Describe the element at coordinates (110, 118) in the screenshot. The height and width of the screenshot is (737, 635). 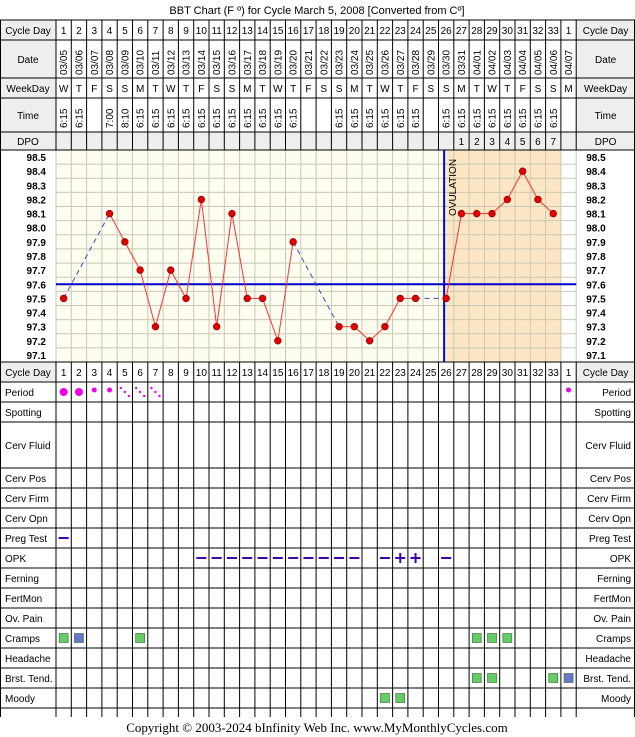
I see `time-cell: 7:00` at that location.